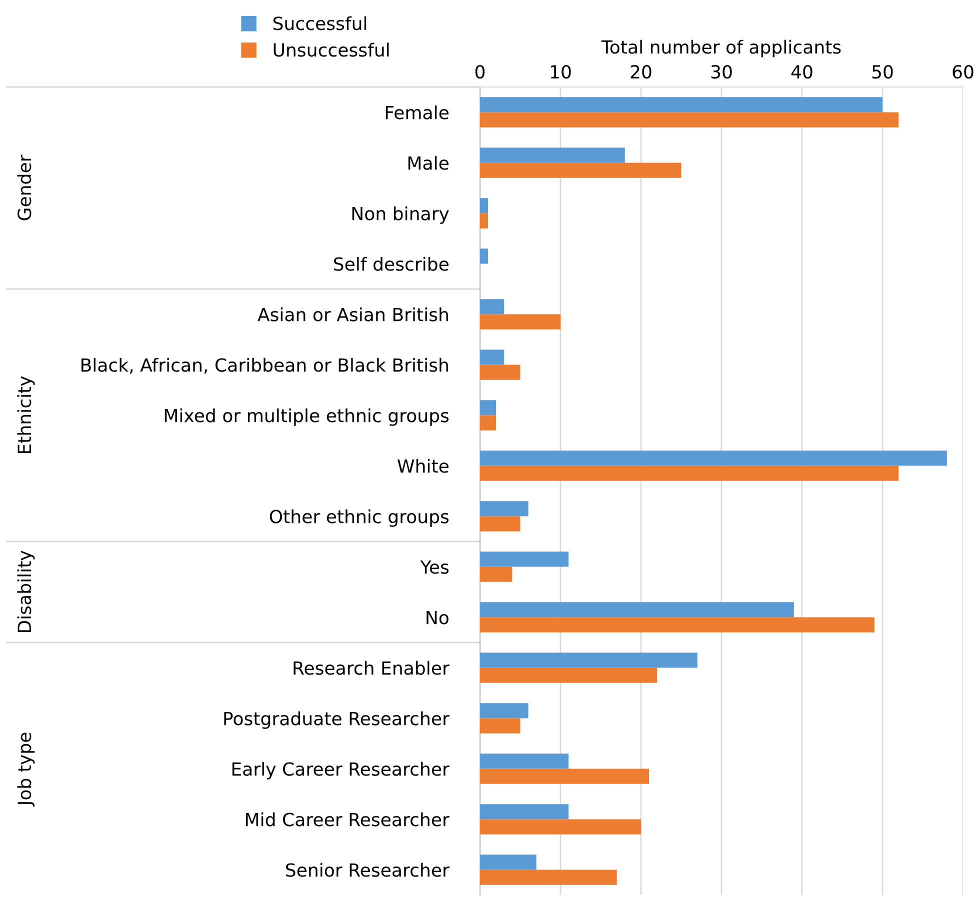 The image size is (975, 898). What do you see at coordinates (359, 518) in the screenshot?
I see `y-tick-label: Other ethnic groups` at bounding box center [359, 518].